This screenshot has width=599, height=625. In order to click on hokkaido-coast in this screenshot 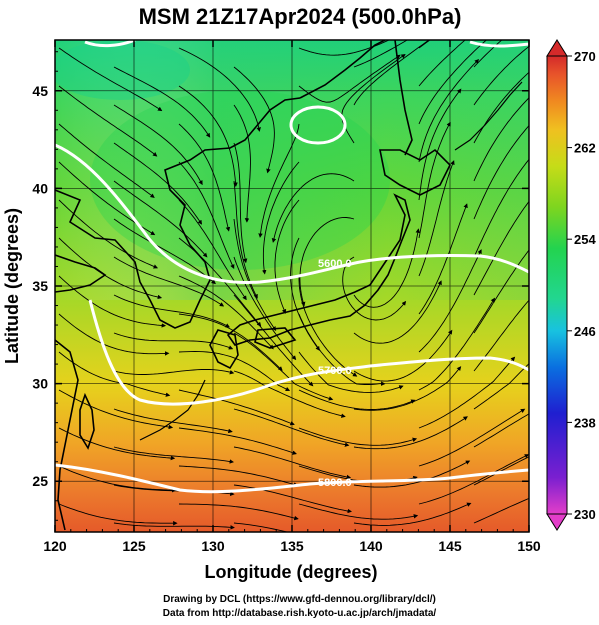, I will do `click(415, 172)`.